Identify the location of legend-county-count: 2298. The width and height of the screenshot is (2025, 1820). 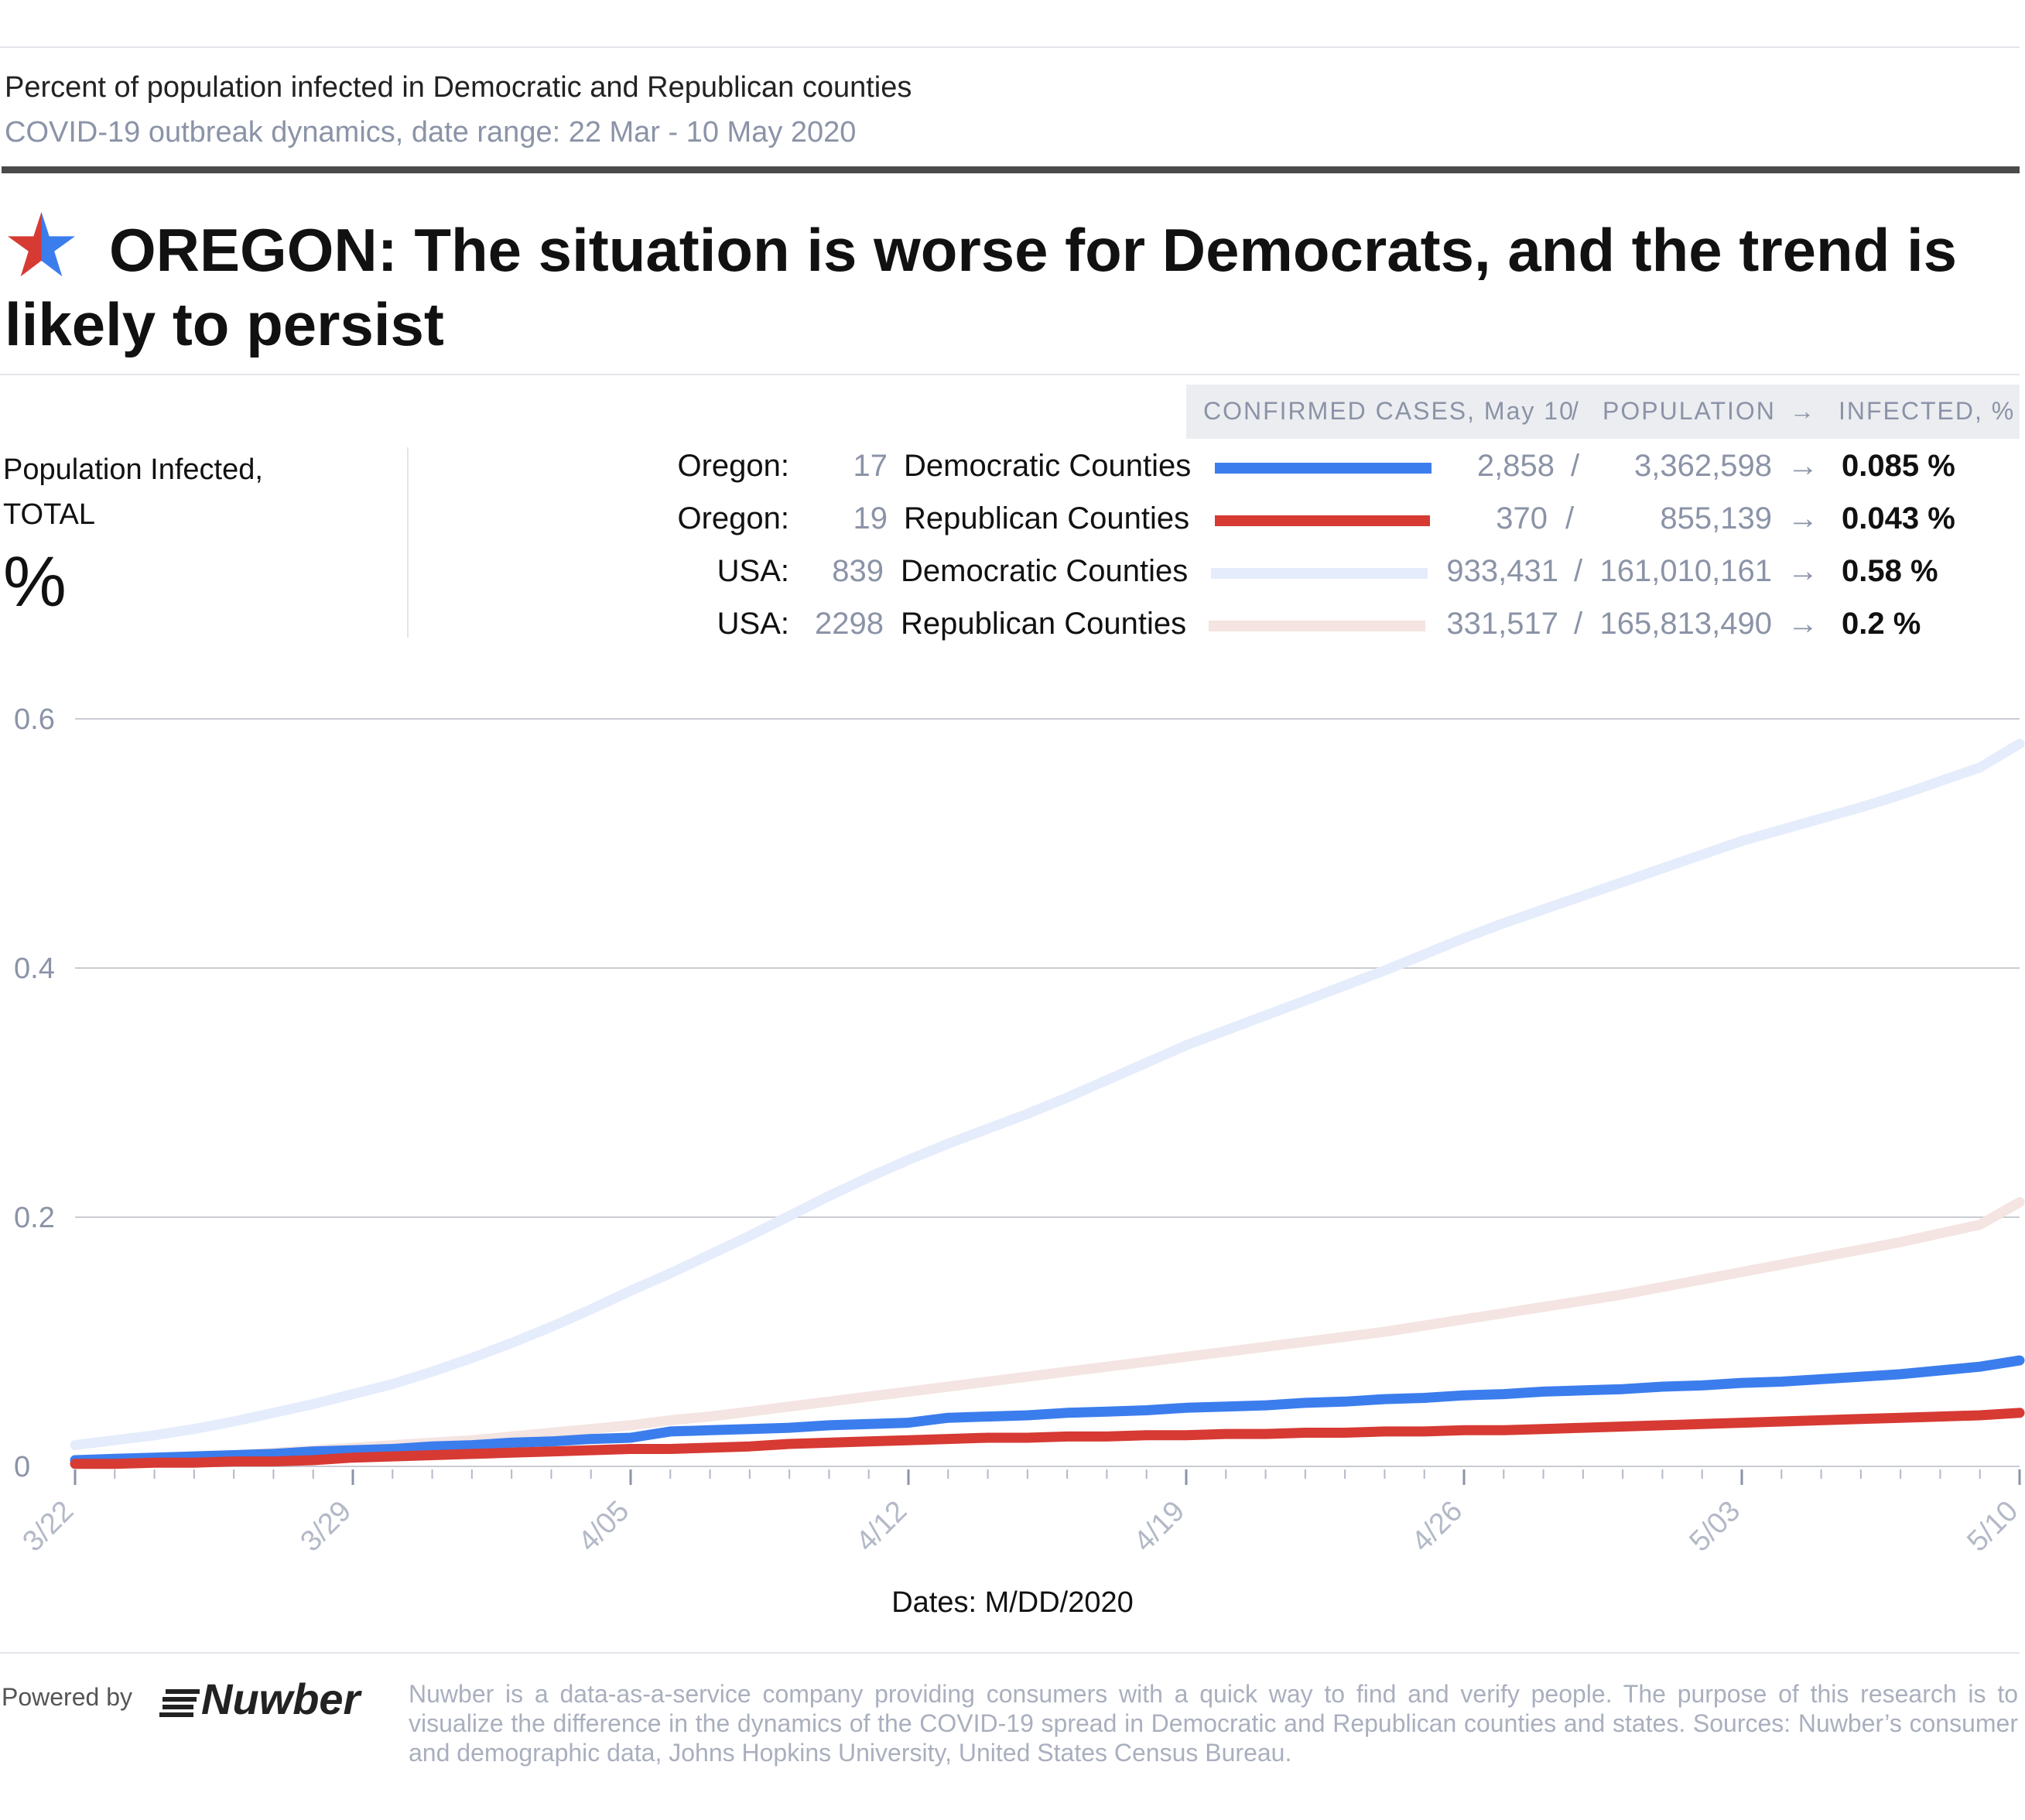
(849, 624).